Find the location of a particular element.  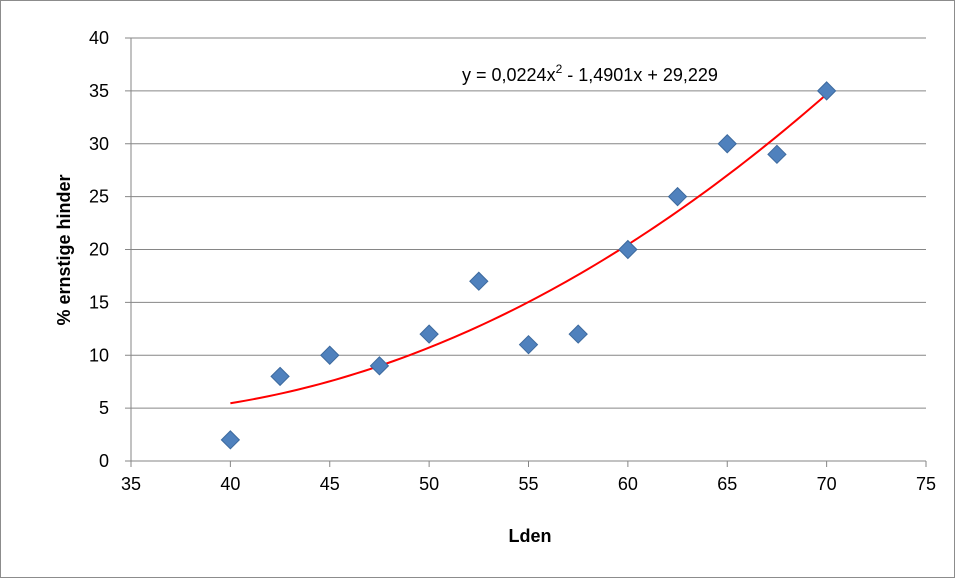

trendline-equation: y = 0,0224x2 - 1,4901x + 29,229 is located at coordinates (590, 73).